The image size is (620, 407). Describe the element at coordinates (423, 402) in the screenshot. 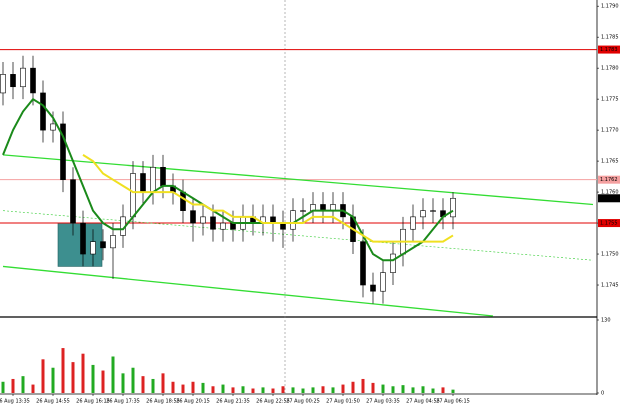

I see `x-tick-label: 27 Aug 04:55` at that location.